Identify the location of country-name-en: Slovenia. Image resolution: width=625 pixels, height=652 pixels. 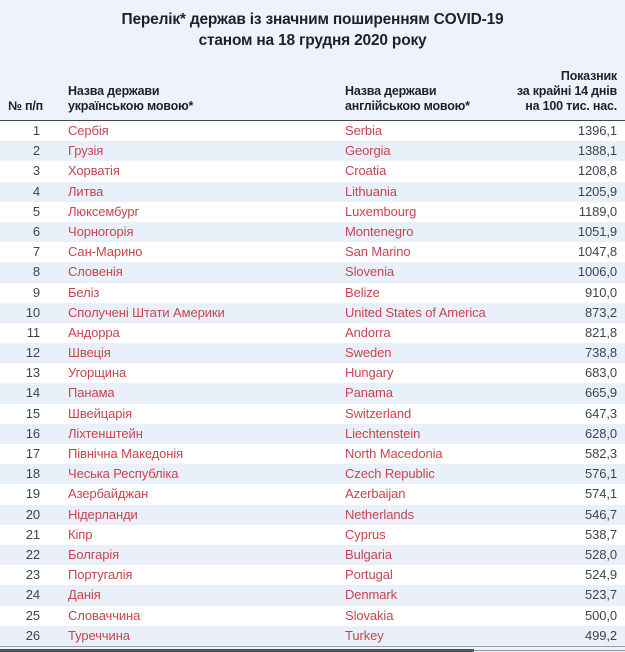
(370, 272).